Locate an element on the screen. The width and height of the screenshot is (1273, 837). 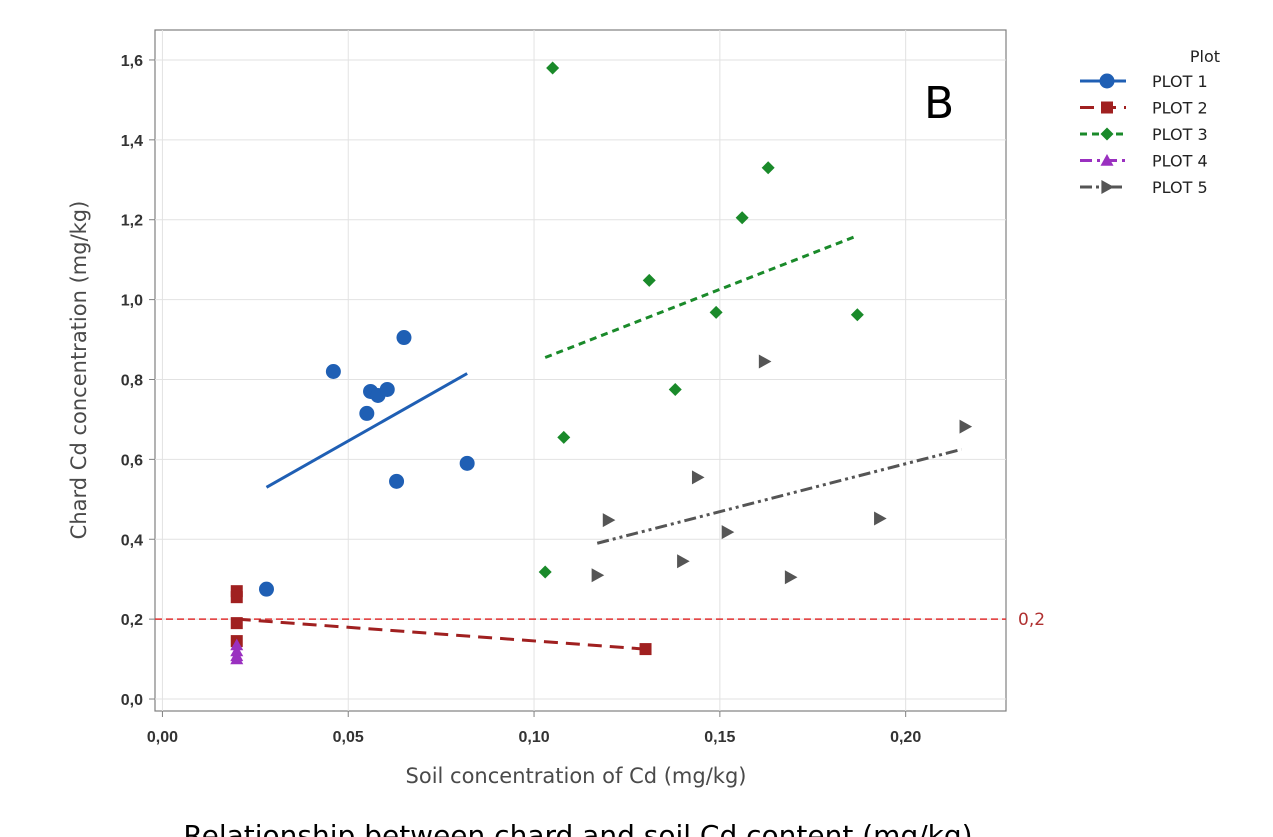
y-tick-label: 0,0 is located at coordinates (132, 700).